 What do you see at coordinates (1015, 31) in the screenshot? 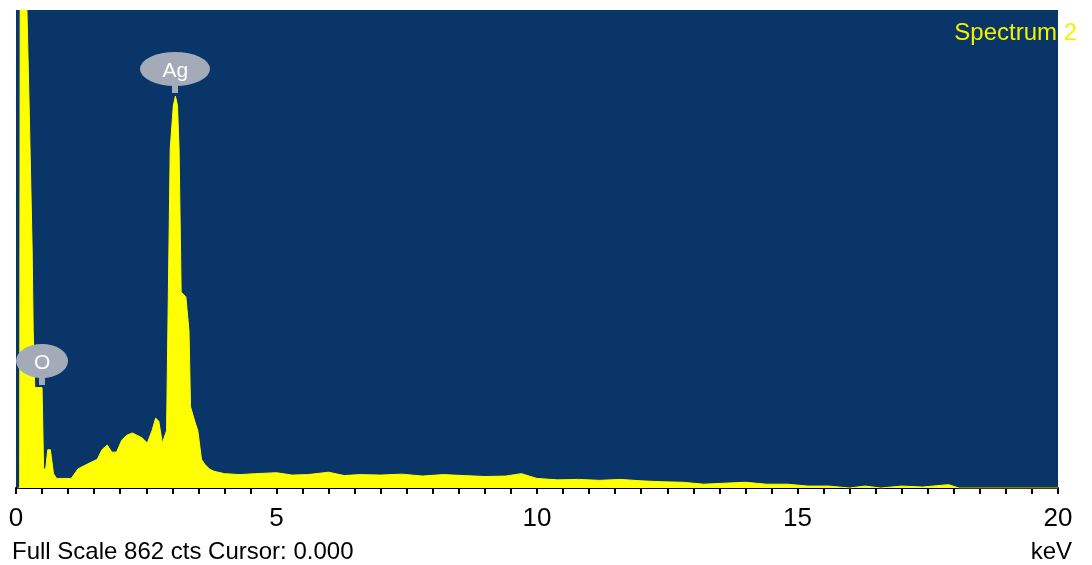
I see `chart-title: Spectrum 2` at bounding box center [1015, 31].